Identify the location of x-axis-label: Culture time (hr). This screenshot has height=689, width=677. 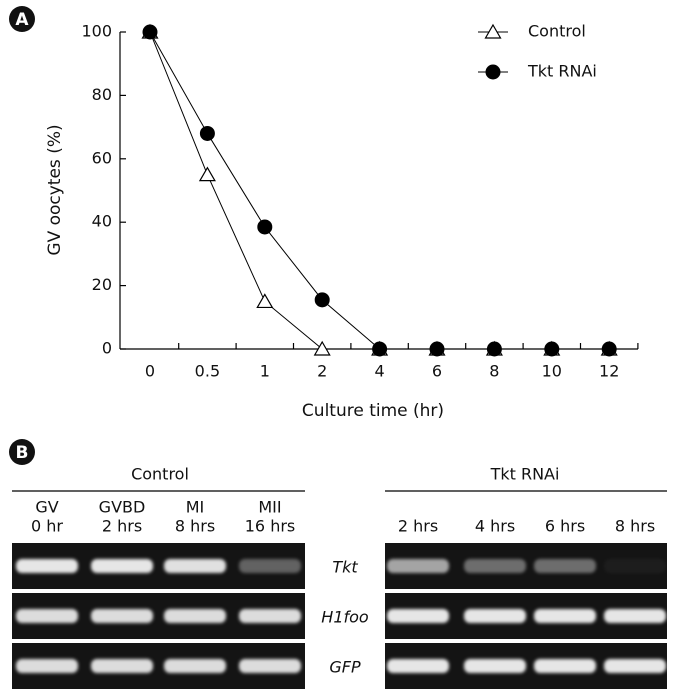
(373, 411).